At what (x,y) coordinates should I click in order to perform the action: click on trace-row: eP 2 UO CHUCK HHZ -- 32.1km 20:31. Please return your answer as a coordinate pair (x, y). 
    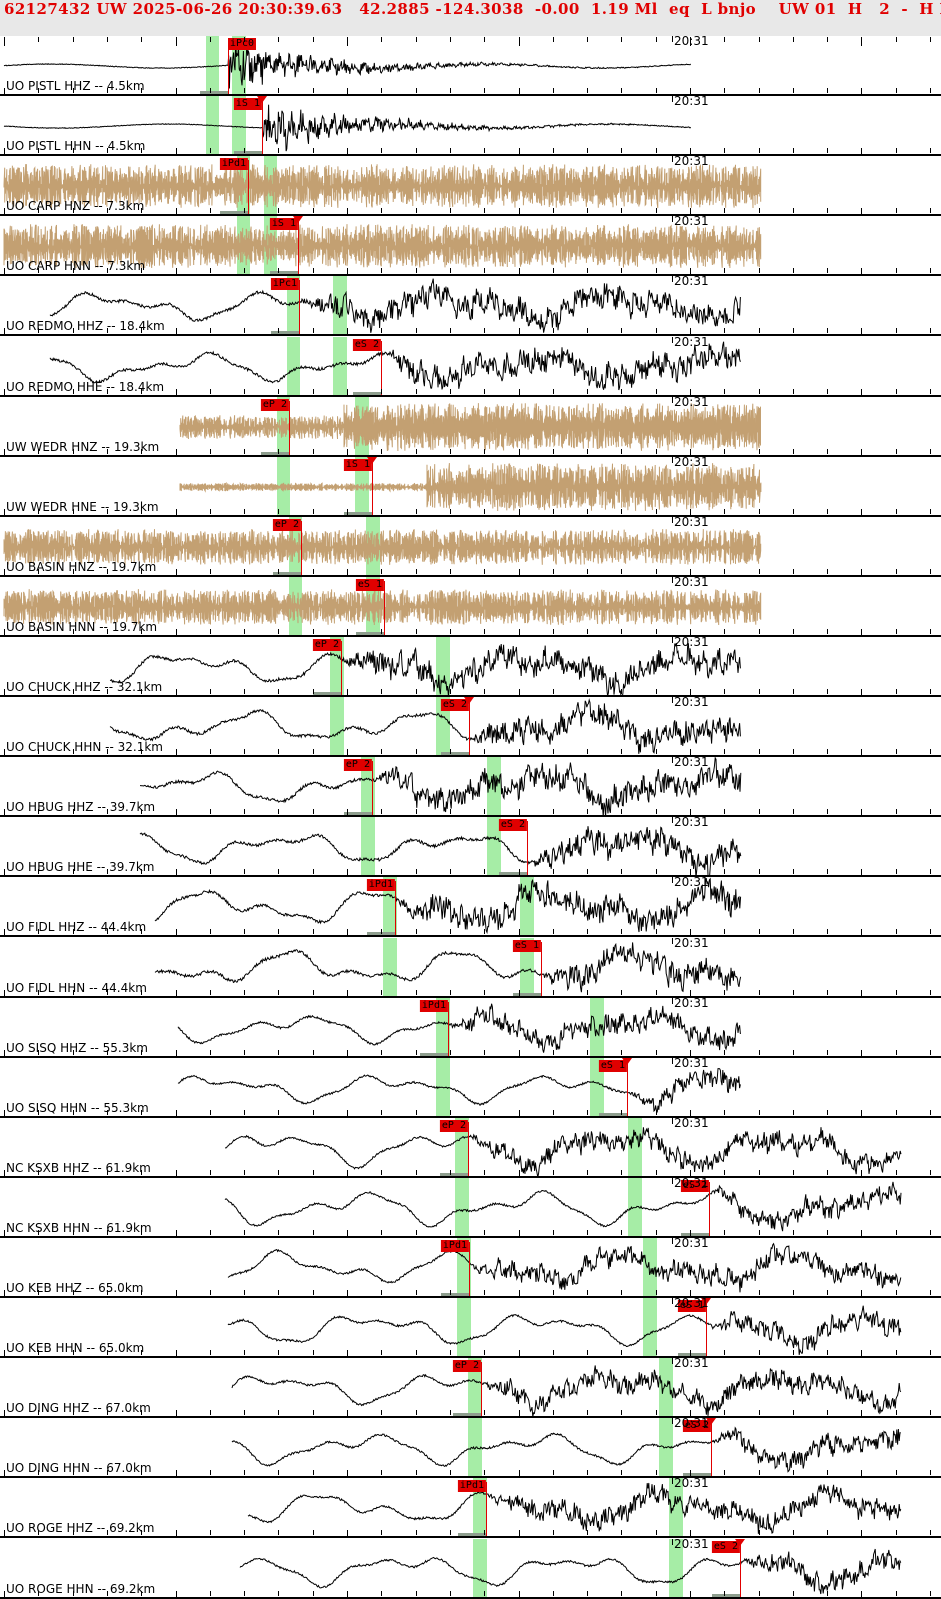
    Looking at the image, I should click on (470, 667).